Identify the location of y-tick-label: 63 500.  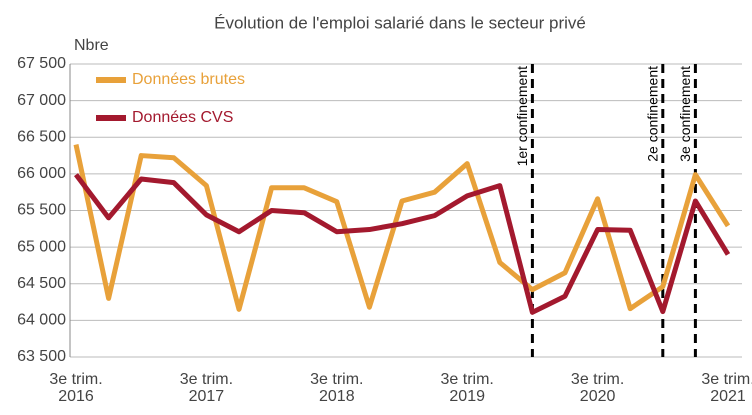
(41, 356).